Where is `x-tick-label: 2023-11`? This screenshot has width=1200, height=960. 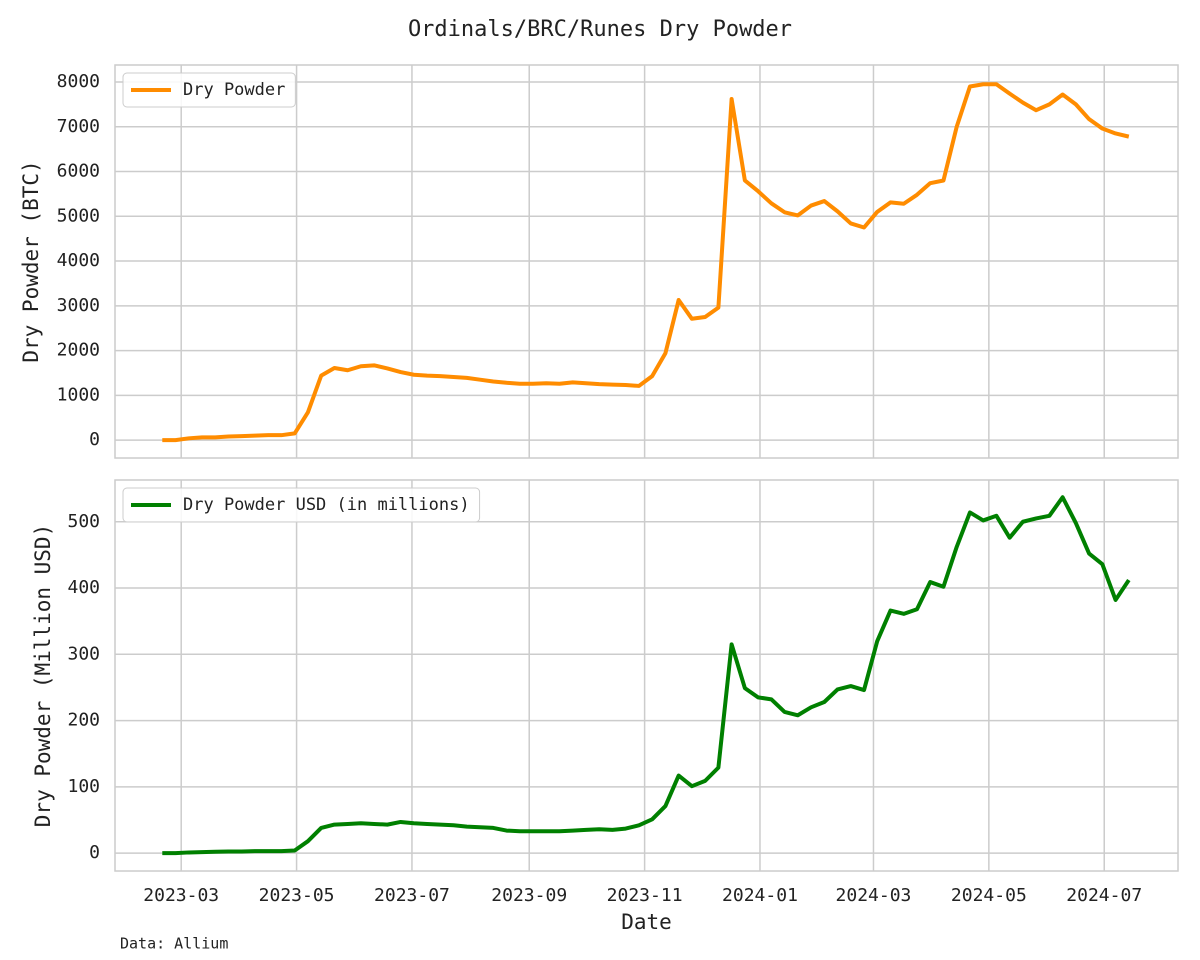
x-tick-label: 2023-11 is located at coordinates (645, 895).